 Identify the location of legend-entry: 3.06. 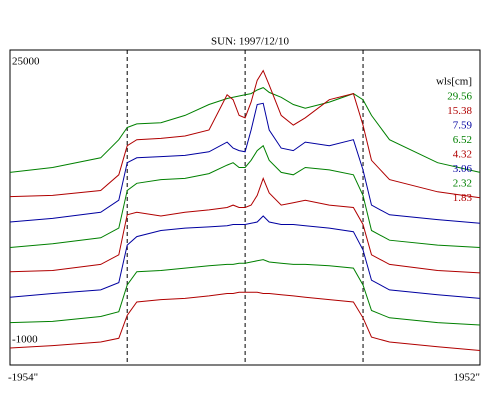
(463, 169).